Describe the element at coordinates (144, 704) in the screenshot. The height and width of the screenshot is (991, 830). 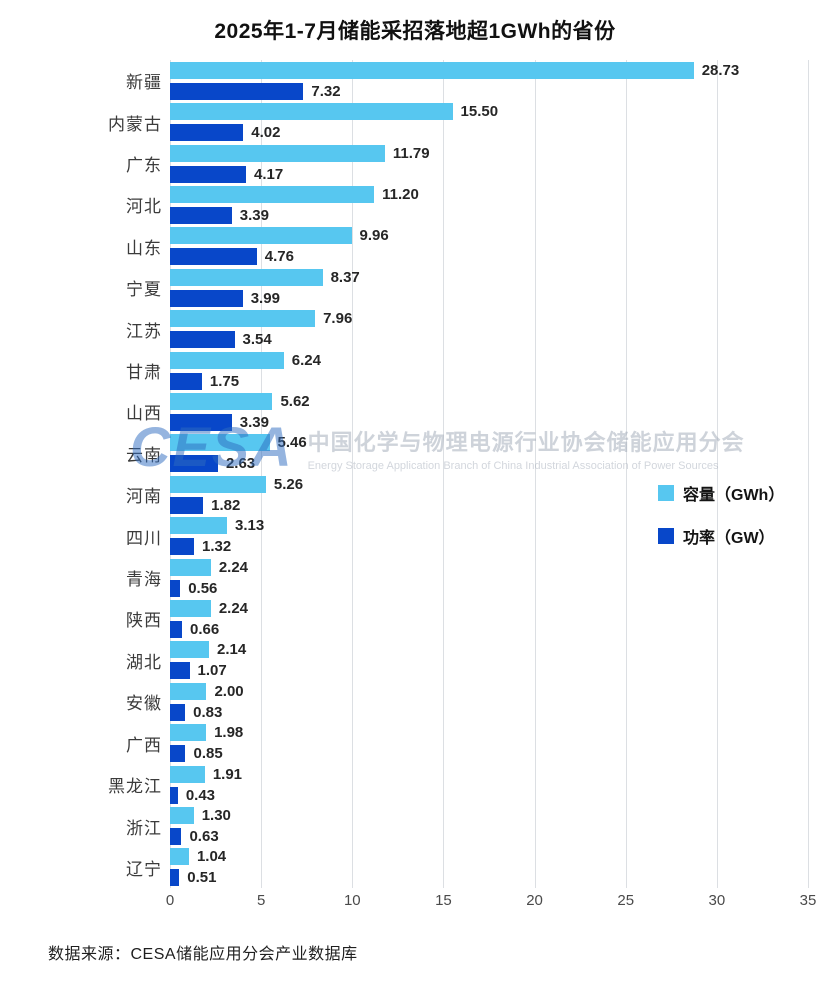
I see `y-axis-label: 安徽` at that location.